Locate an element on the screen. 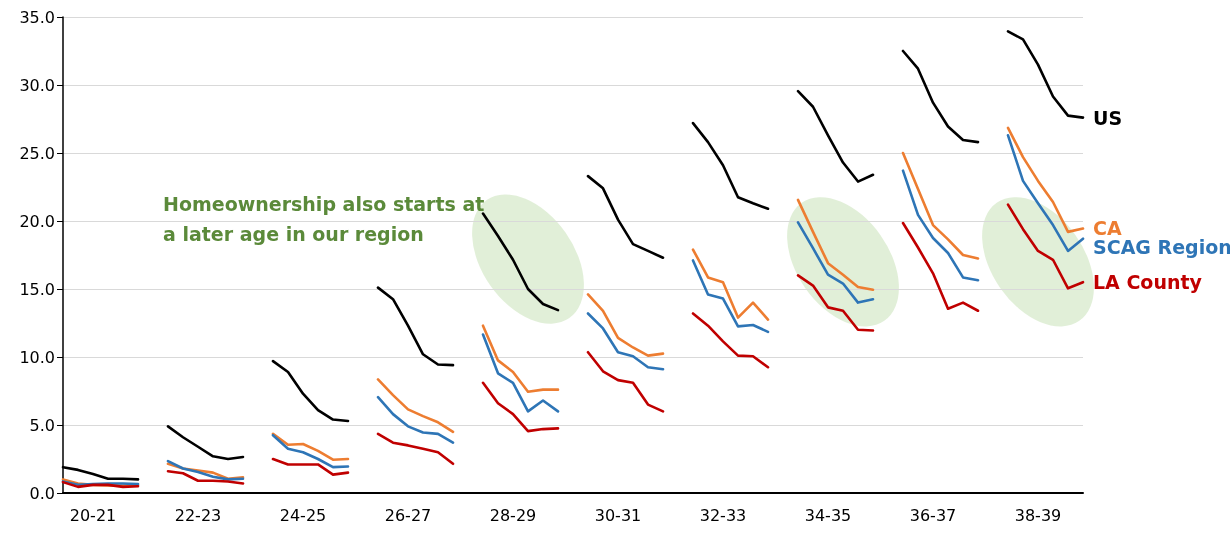  y-tick-label: 0.0 is located at coordinates (42, 493).